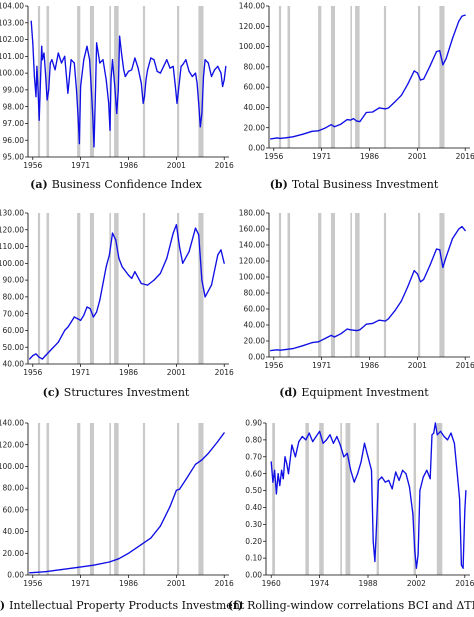 The width and height of the screenshot is (474, 617). I want to click on y-tick-label: 100.00, so click(12, 263).